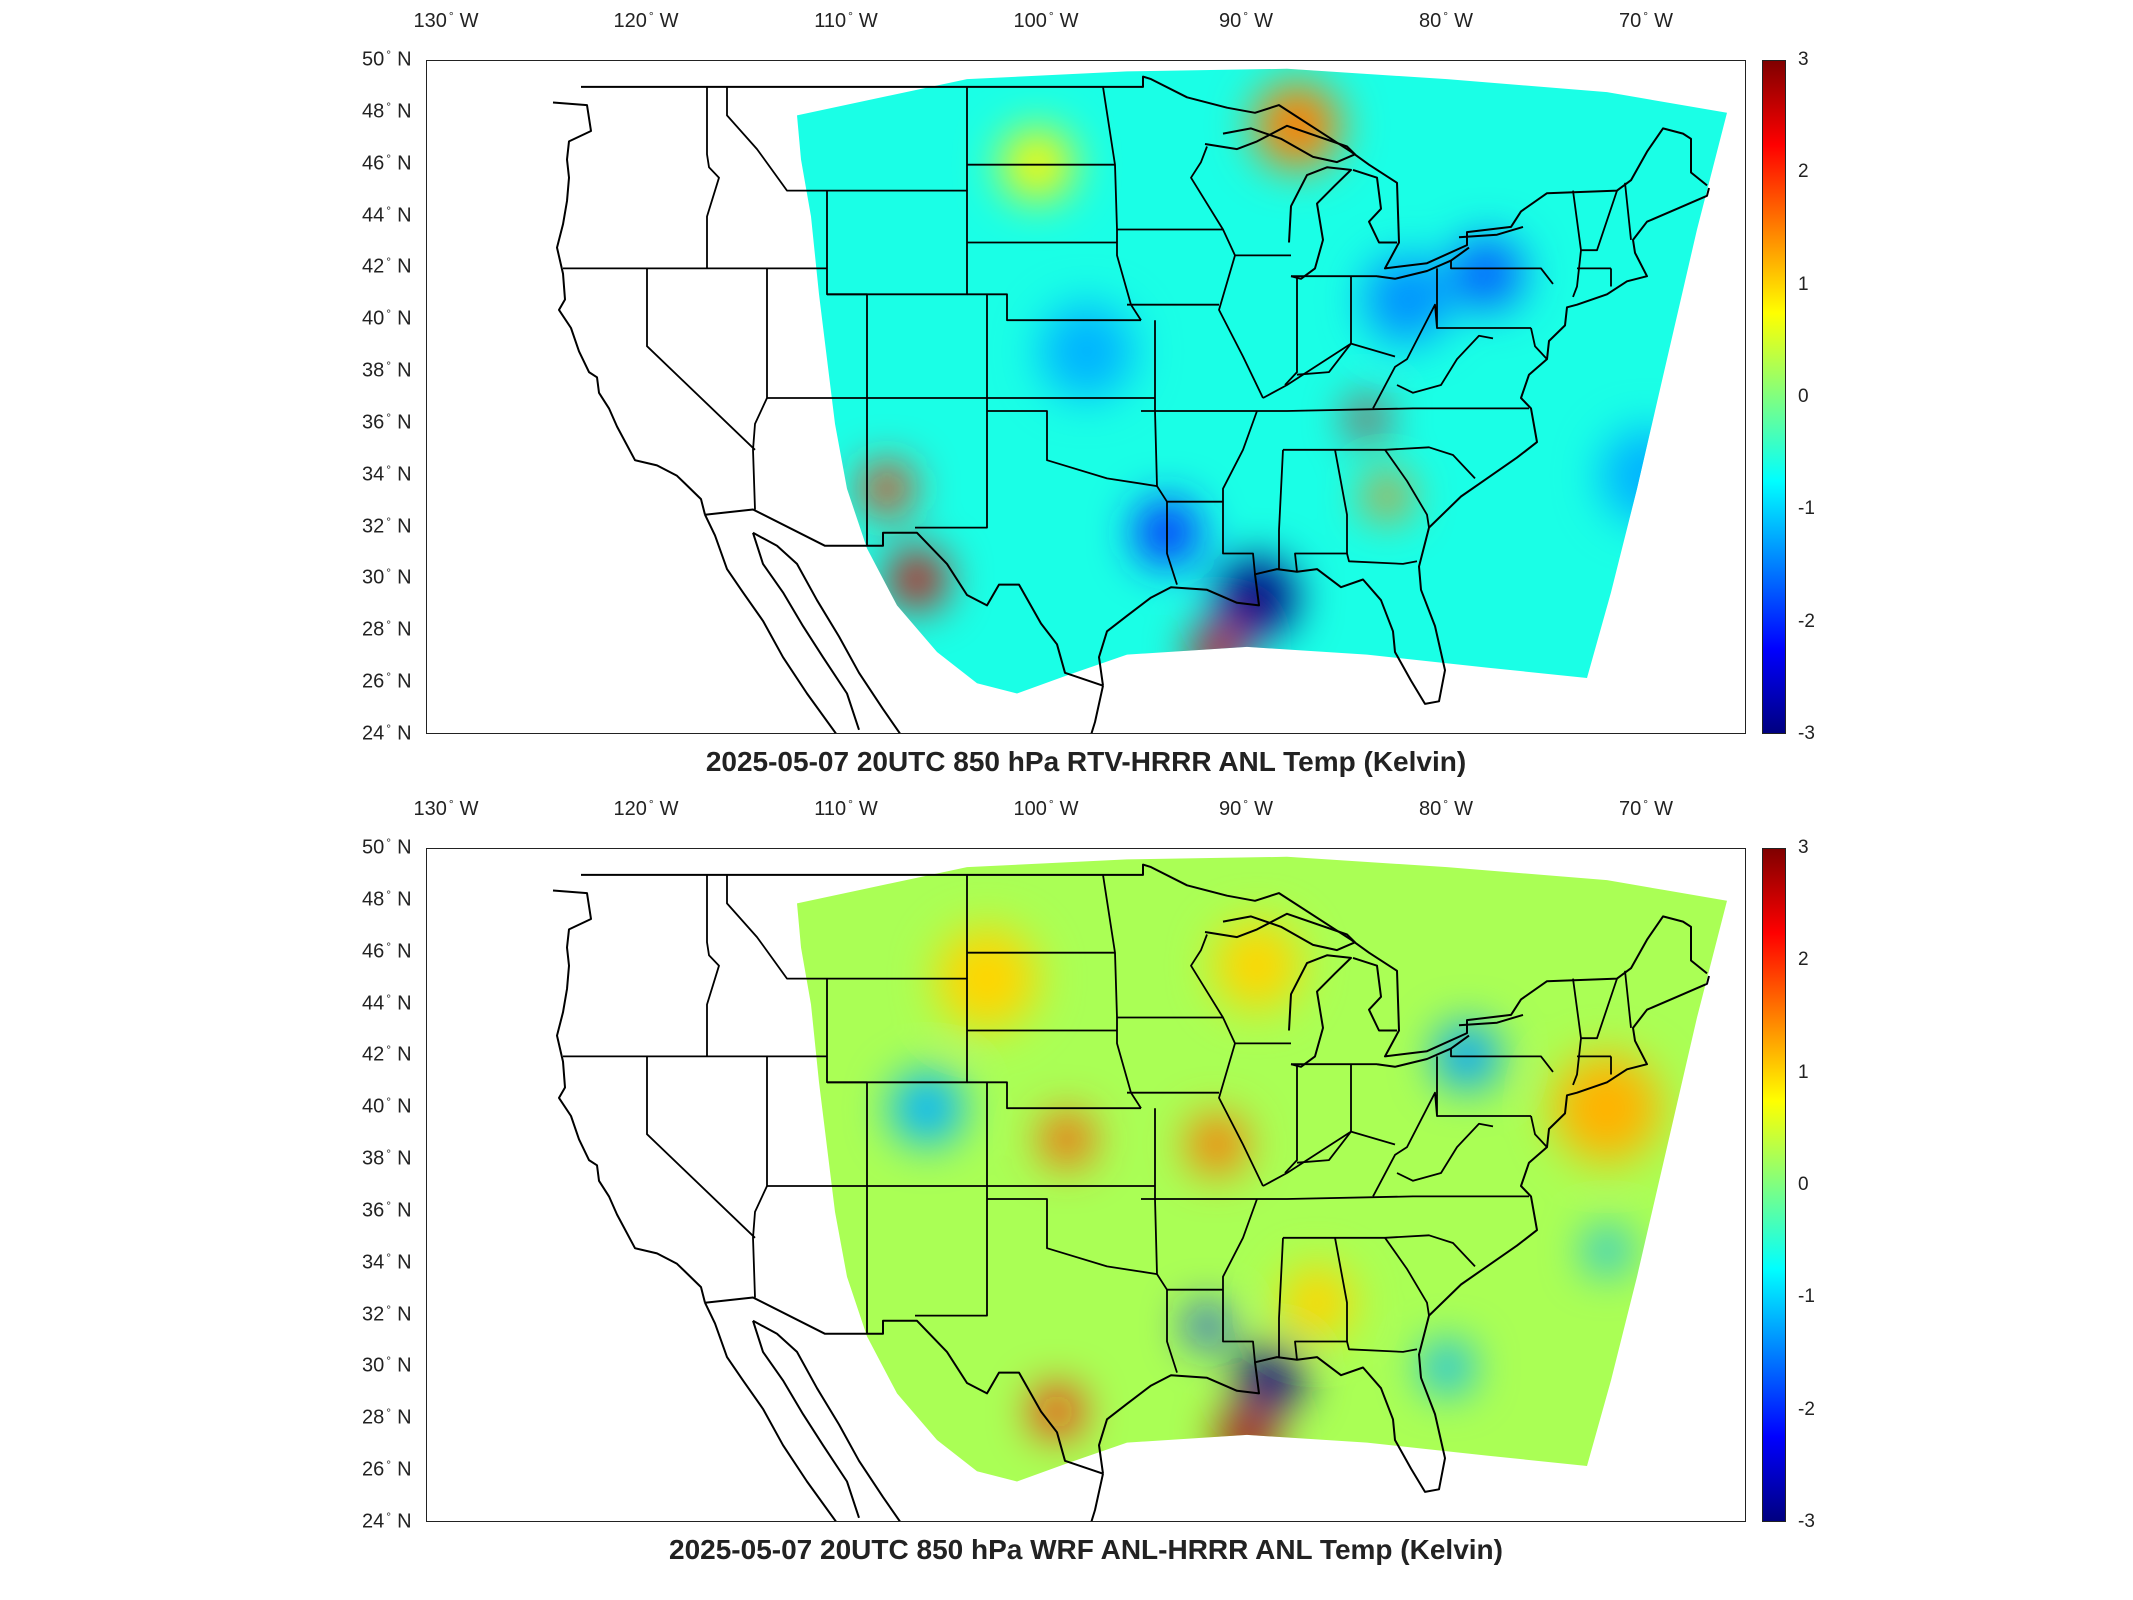 The image size is (2133, 1600). What do you see at coordinates (1803, 1072) in the screenshot?
I see `colorbar-tick-label: 1` at bounding box center [1803, 1072].